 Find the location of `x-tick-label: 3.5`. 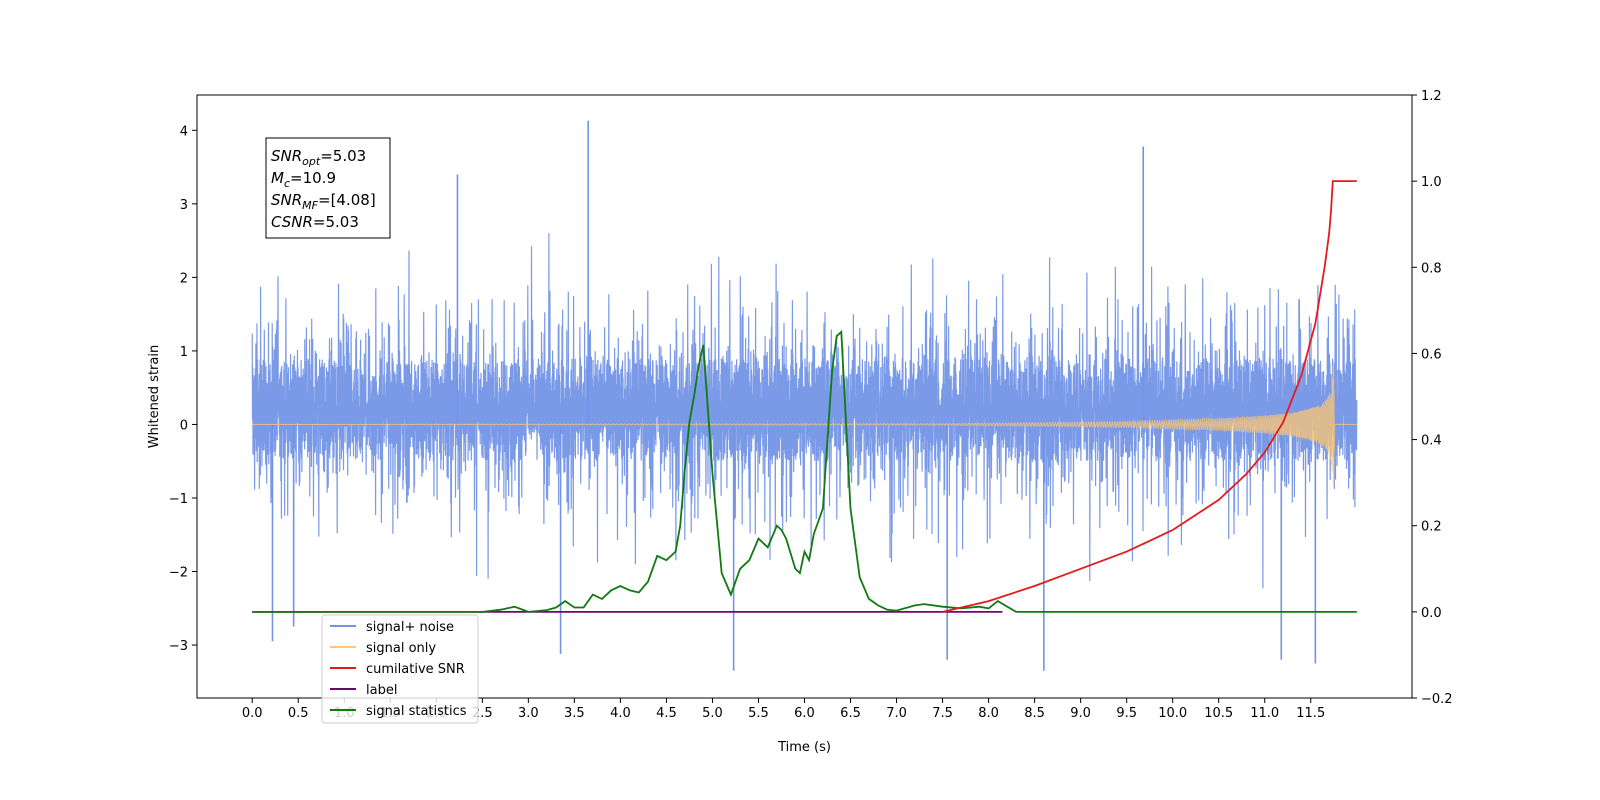

x-tick-label: 3.5 is located at coordinates (574, 713).